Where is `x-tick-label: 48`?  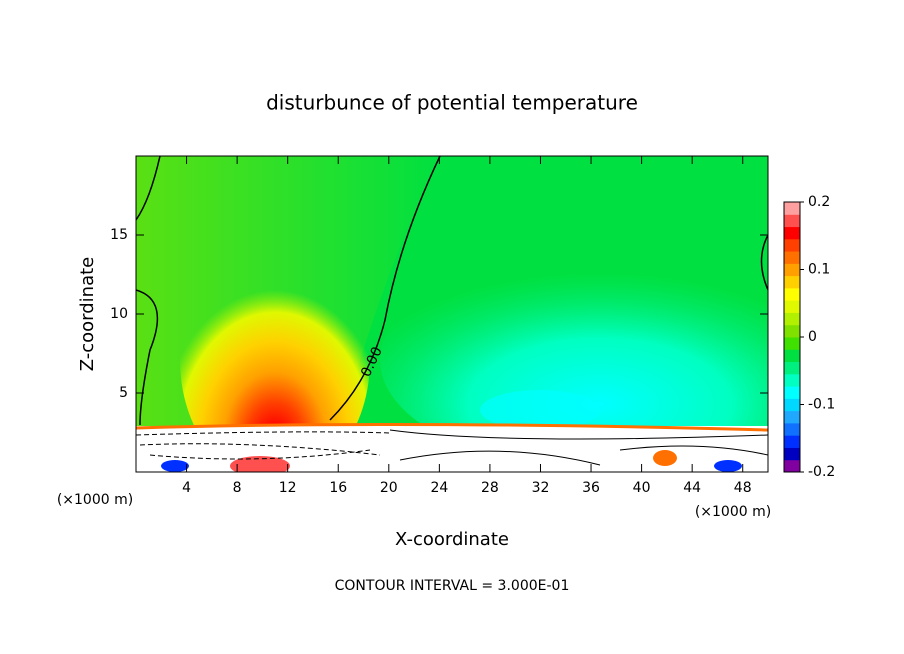
x-tick-label: 48 is located at coordinates (743, 488).